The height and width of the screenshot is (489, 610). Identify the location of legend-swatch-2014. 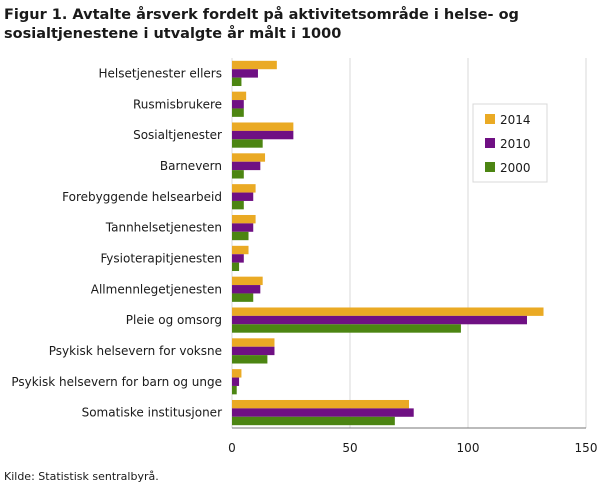
(490, 119).